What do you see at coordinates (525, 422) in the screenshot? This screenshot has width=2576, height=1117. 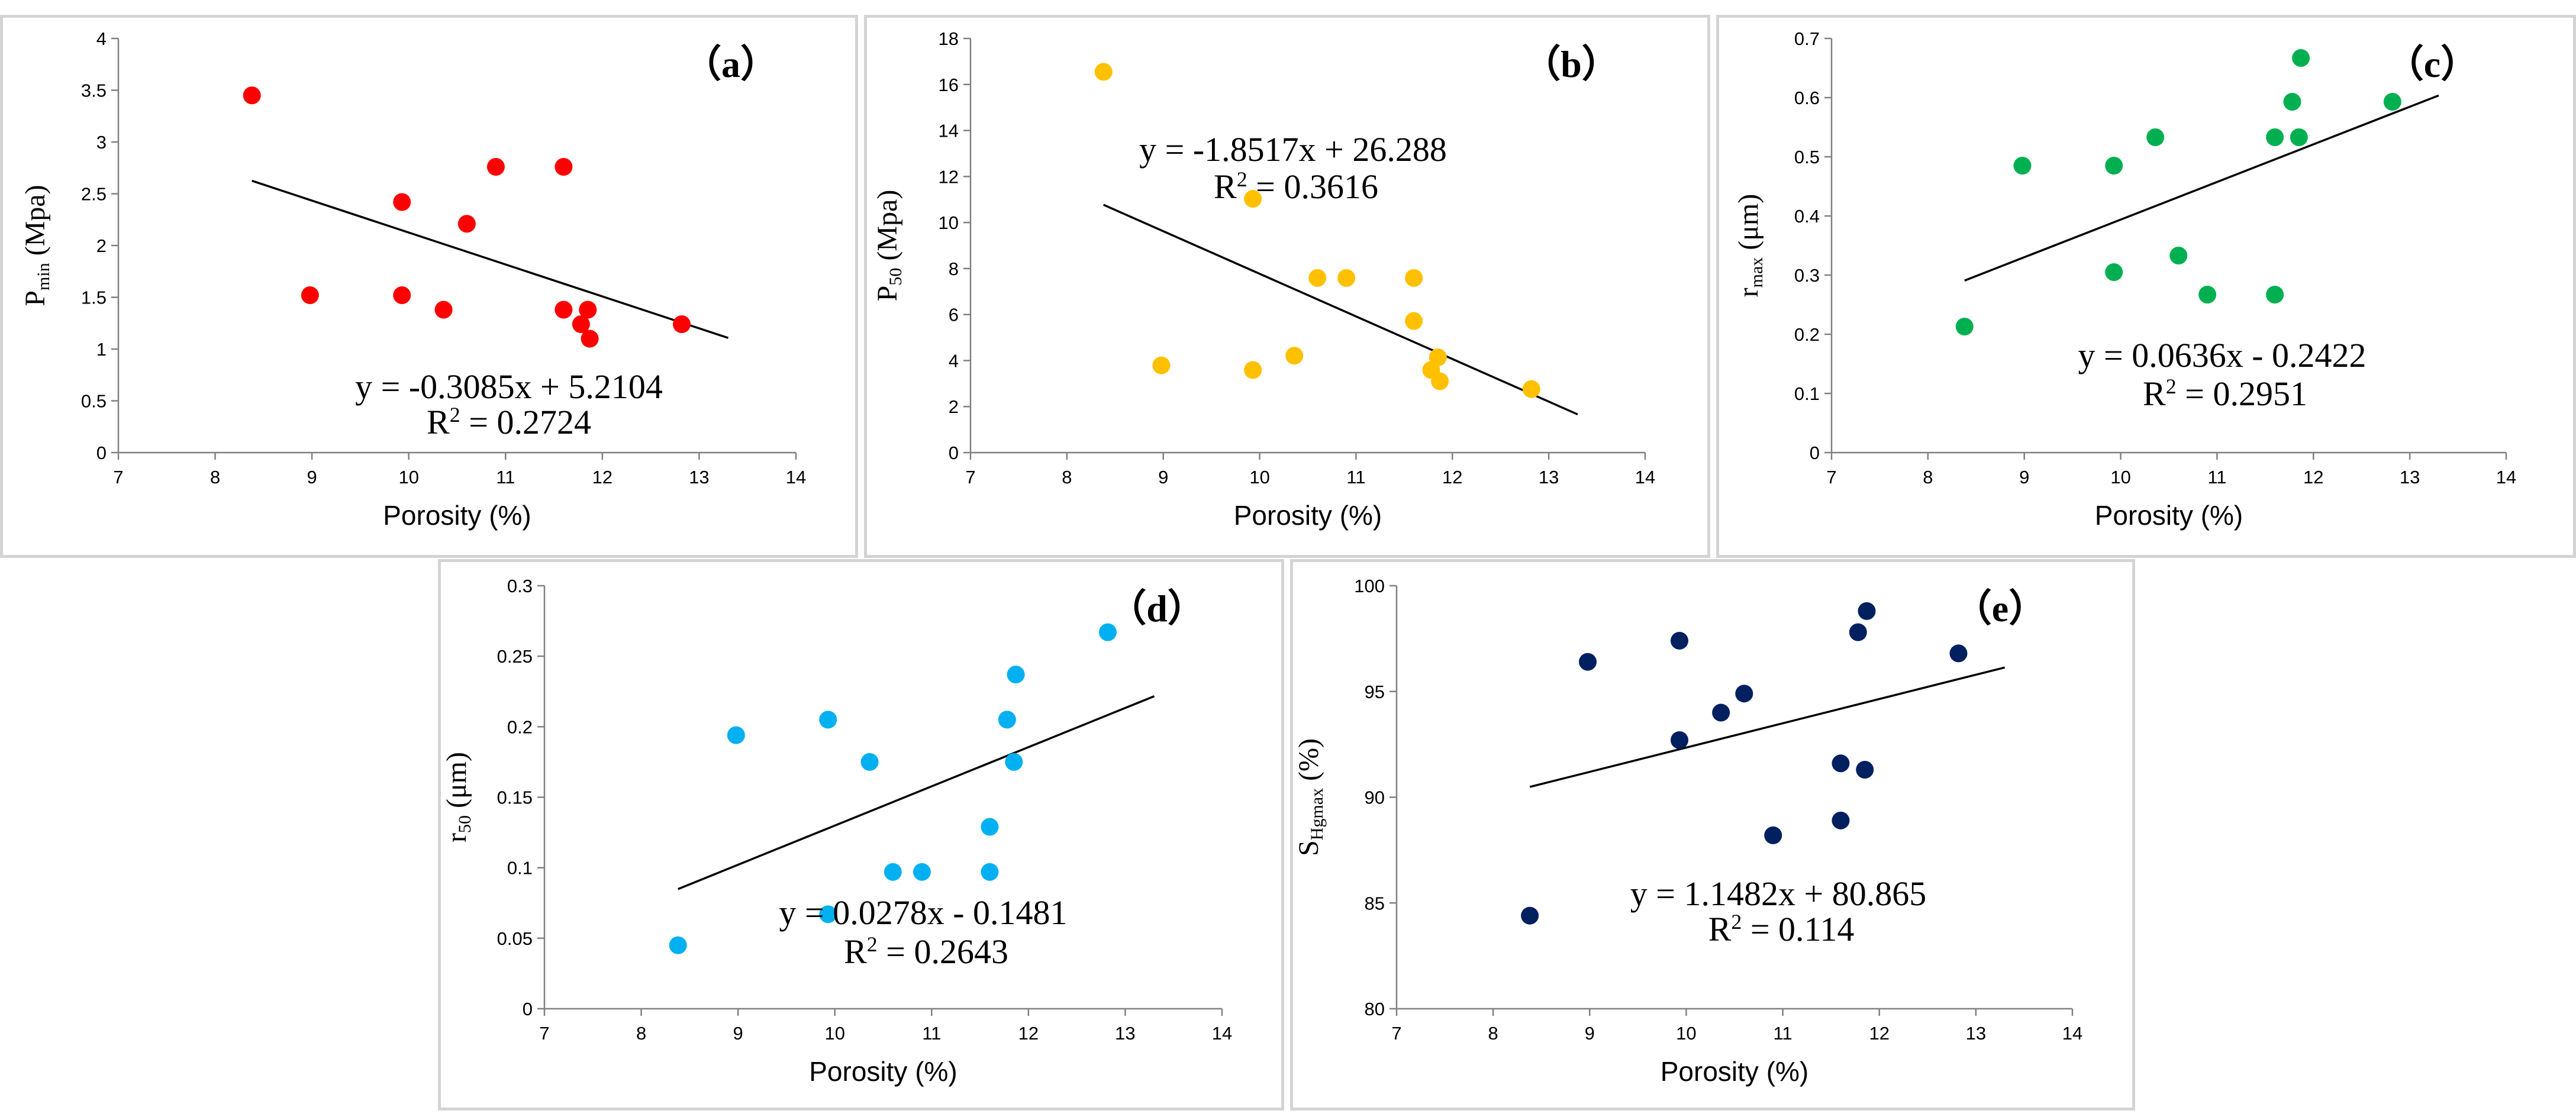 I see `r-squared-value: = 0.2724` at bounding box center [525, 422].